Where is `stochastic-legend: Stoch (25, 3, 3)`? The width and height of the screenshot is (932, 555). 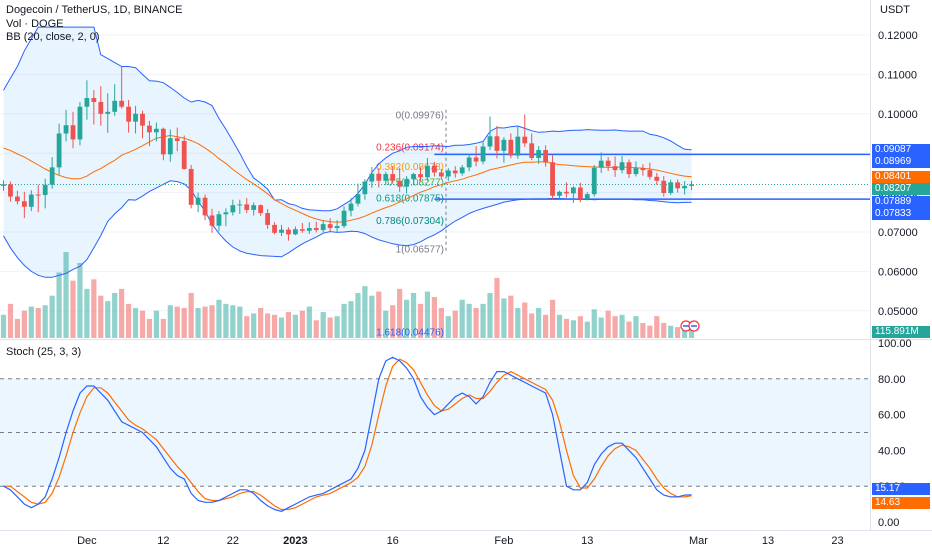
stochastic-legend: Stoch (25, 3, 3) is located at coordinates (44, 352).